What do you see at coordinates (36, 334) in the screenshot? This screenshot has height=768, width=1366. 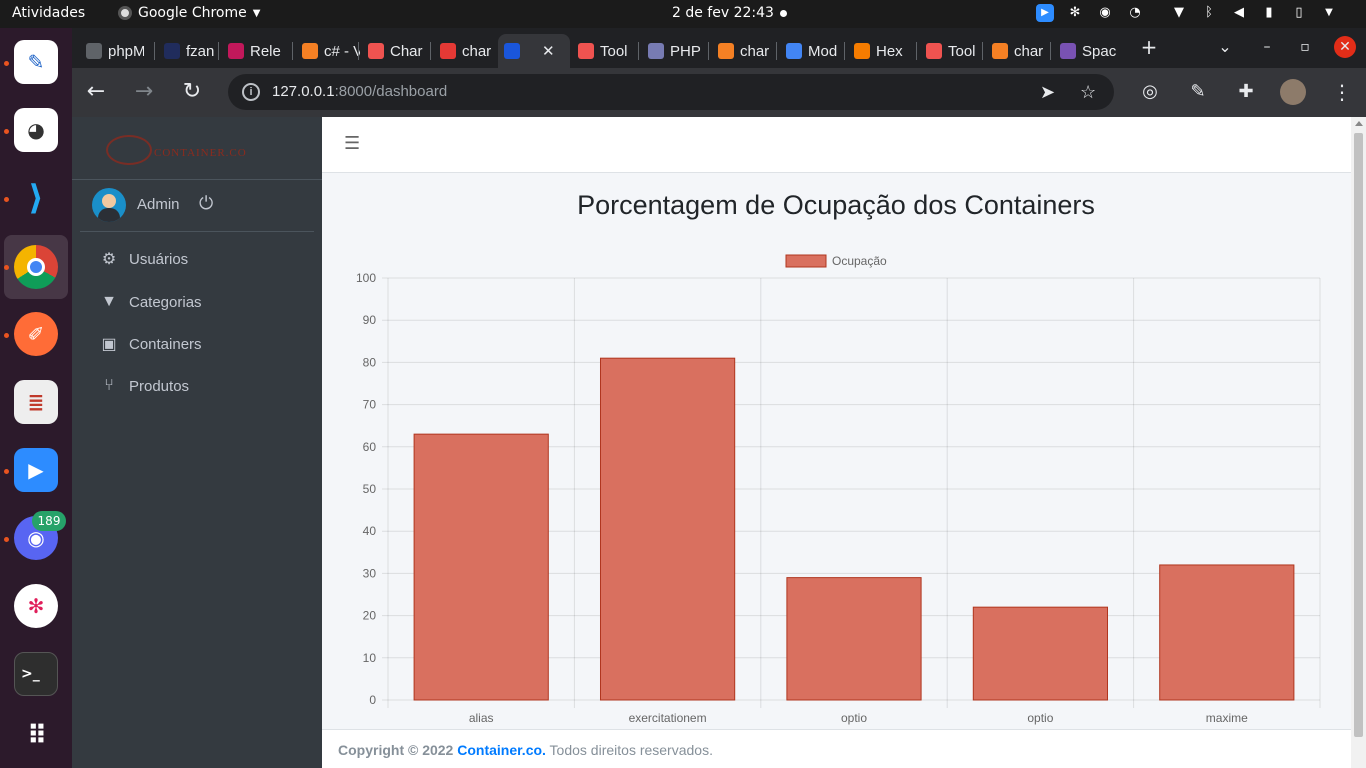 I see `postman-icon: ✐` at bounding box center [36, 334].